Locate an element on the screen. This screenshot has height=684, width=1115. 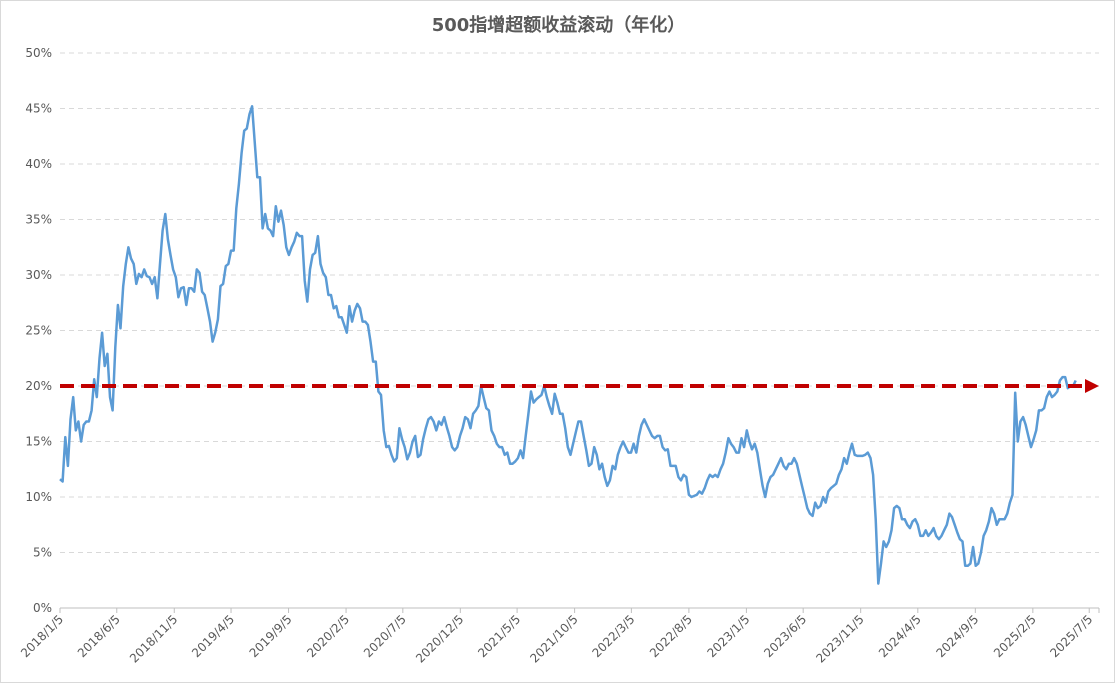
y-tick-label: 10% is located at coordinates (38, 497).